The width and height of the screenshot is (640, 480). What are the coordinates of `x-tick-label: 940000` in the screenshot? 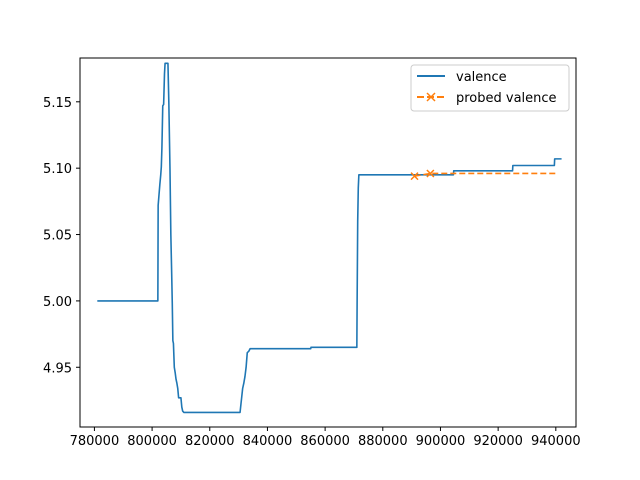 It's located at (556, 441).